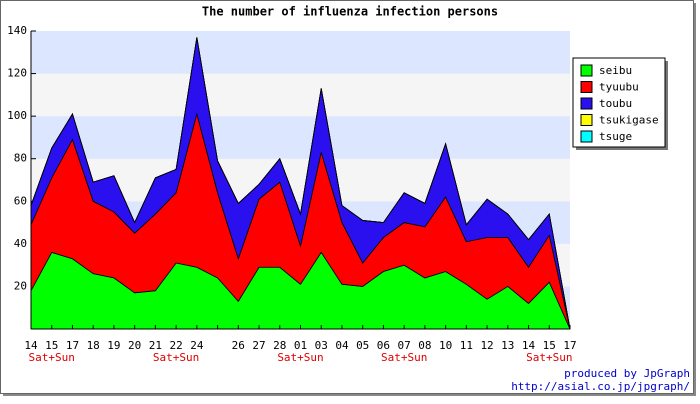 The height and width of the screenshot is (404, 700). Describe the element at coordinates (238, 345) in the screenshot. I see `x-tick-label: 26` at that location.